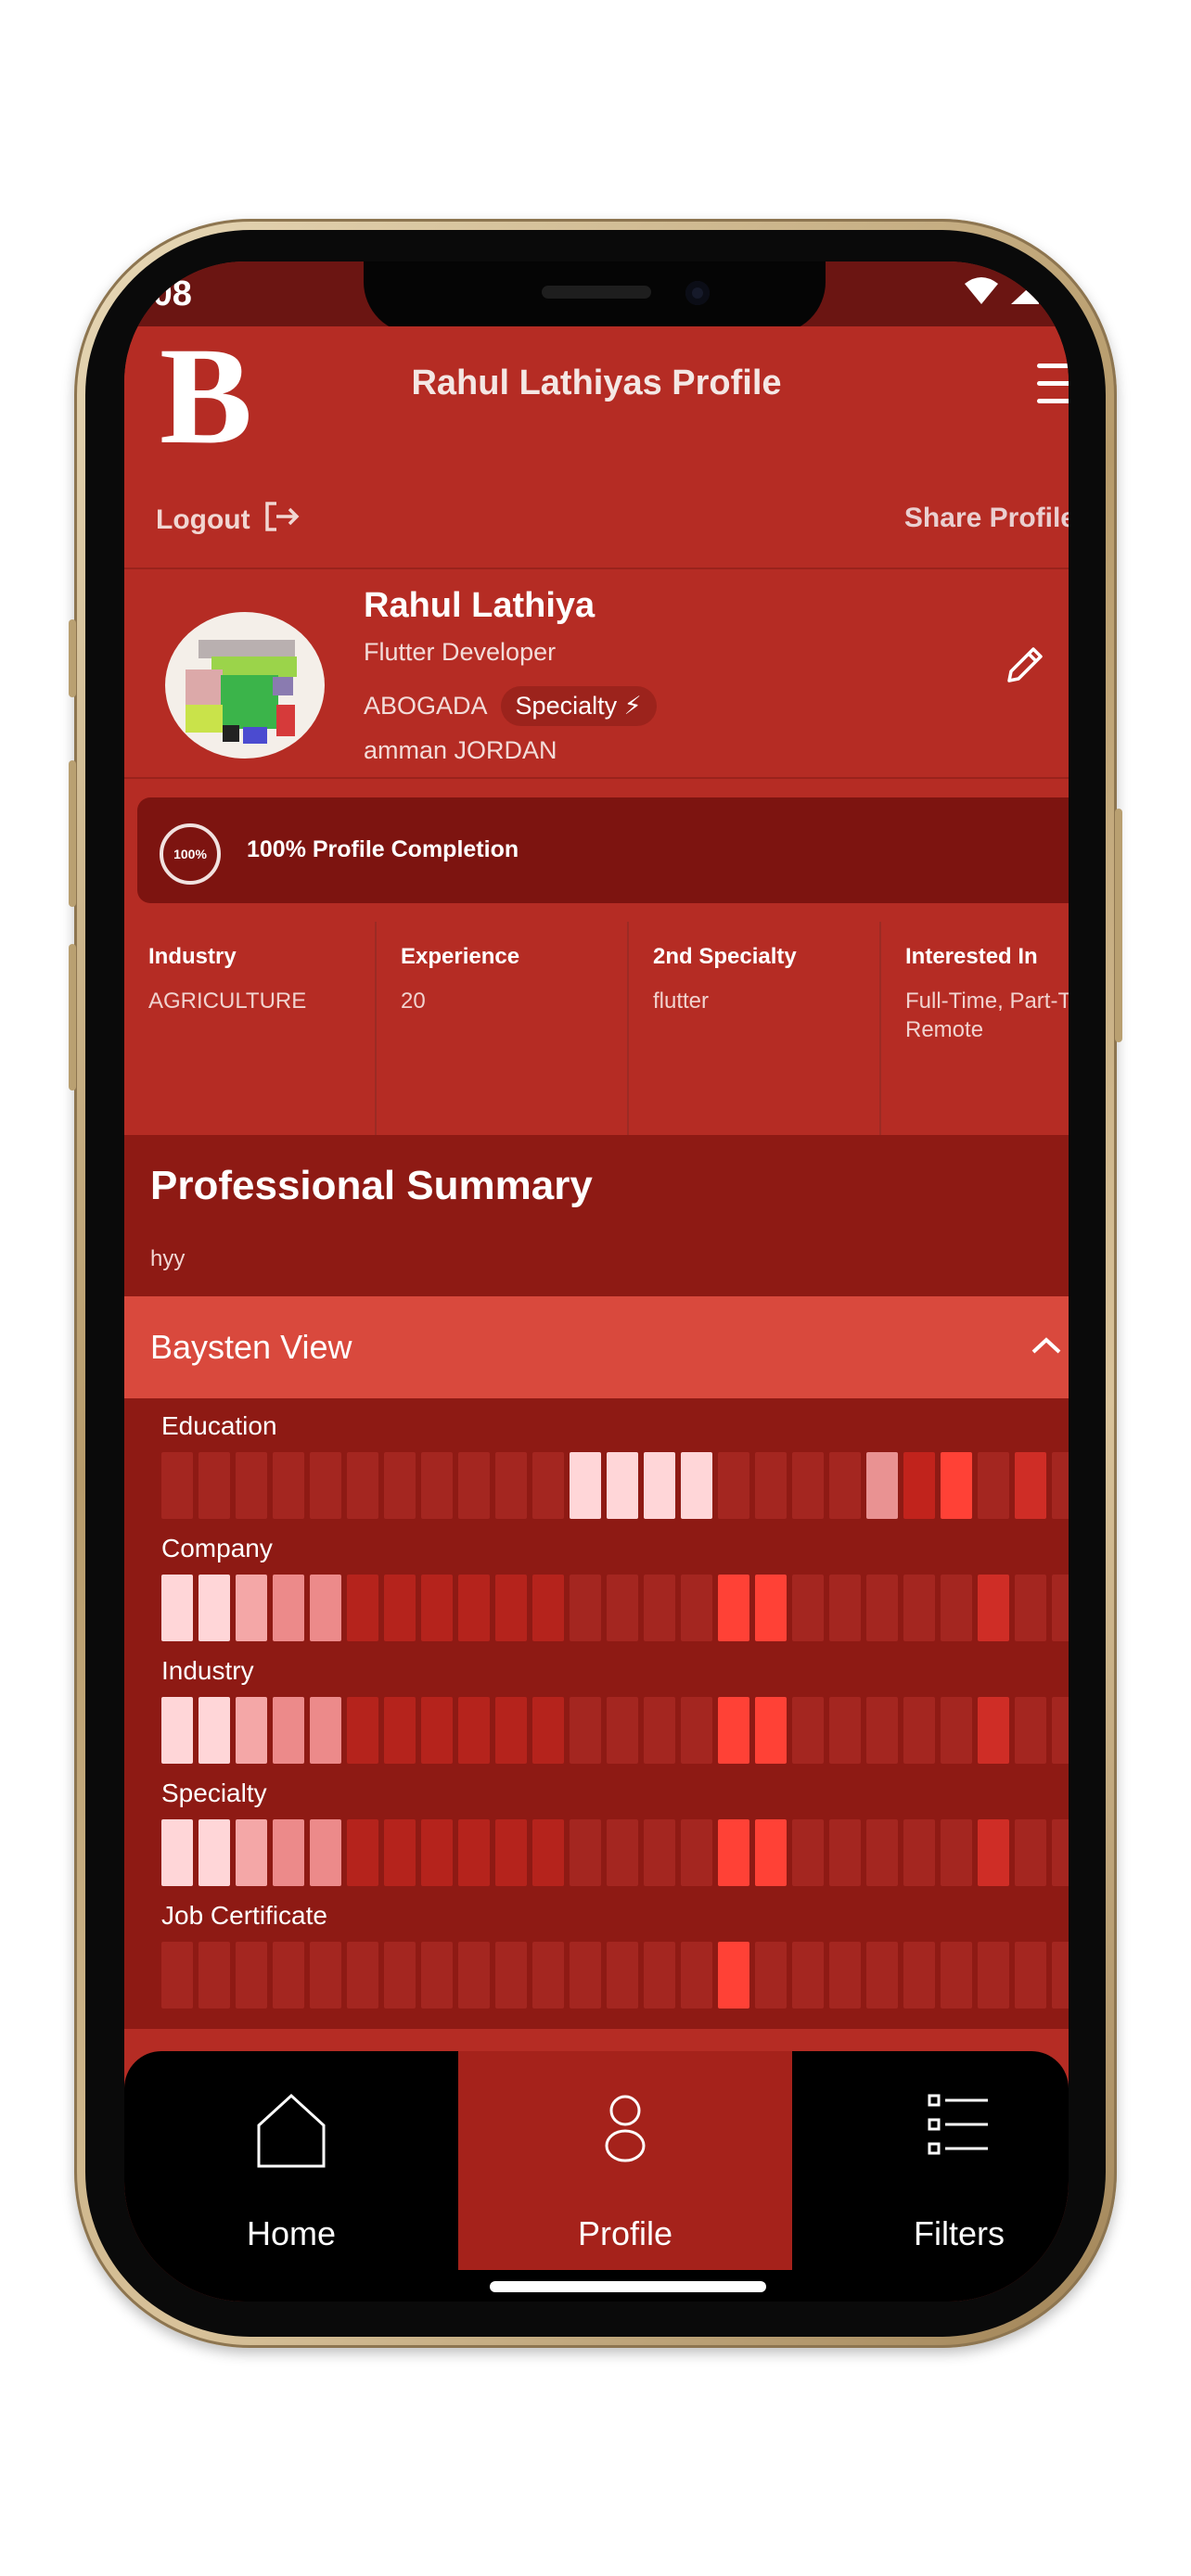 The width and height of the screenshot is (1191, 2576). Describe the element at coordinates (503, 1029) in the screenshot. I see `stat-experience: Experience 20` at that location.